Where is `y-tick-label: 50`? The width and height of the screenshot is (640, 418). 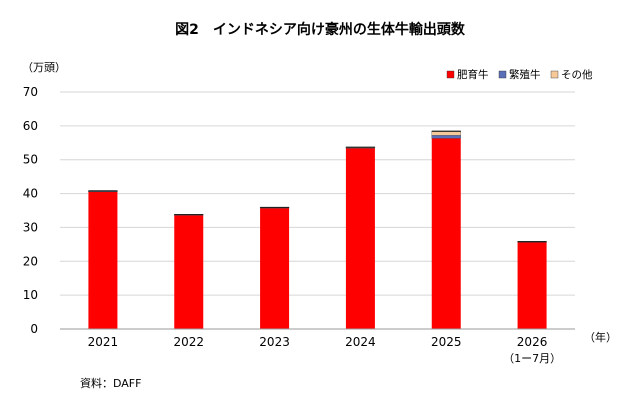
y-tick-label: 50 is located at coordinates (30, 160).